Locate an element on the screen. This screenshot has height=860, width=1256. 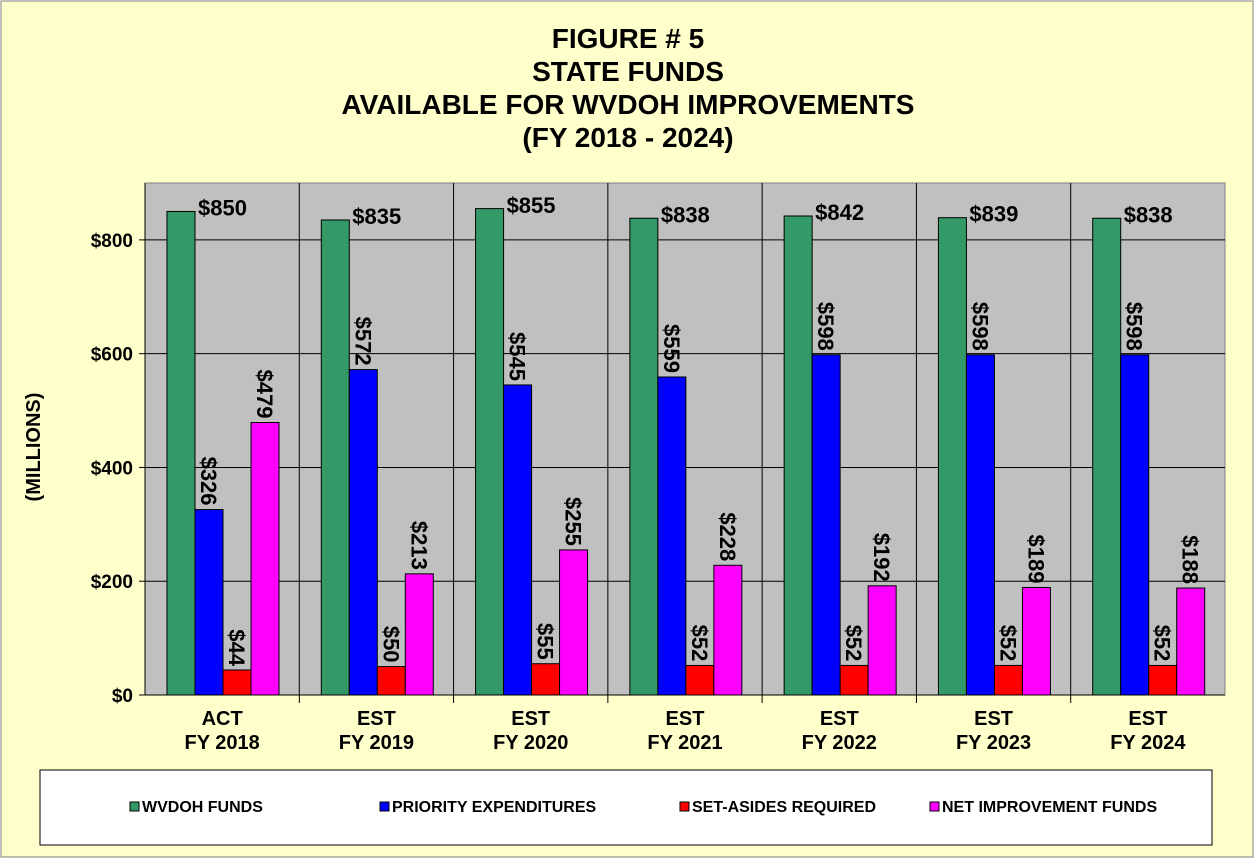
data-label: $572 is located at coordinates (362, 341).